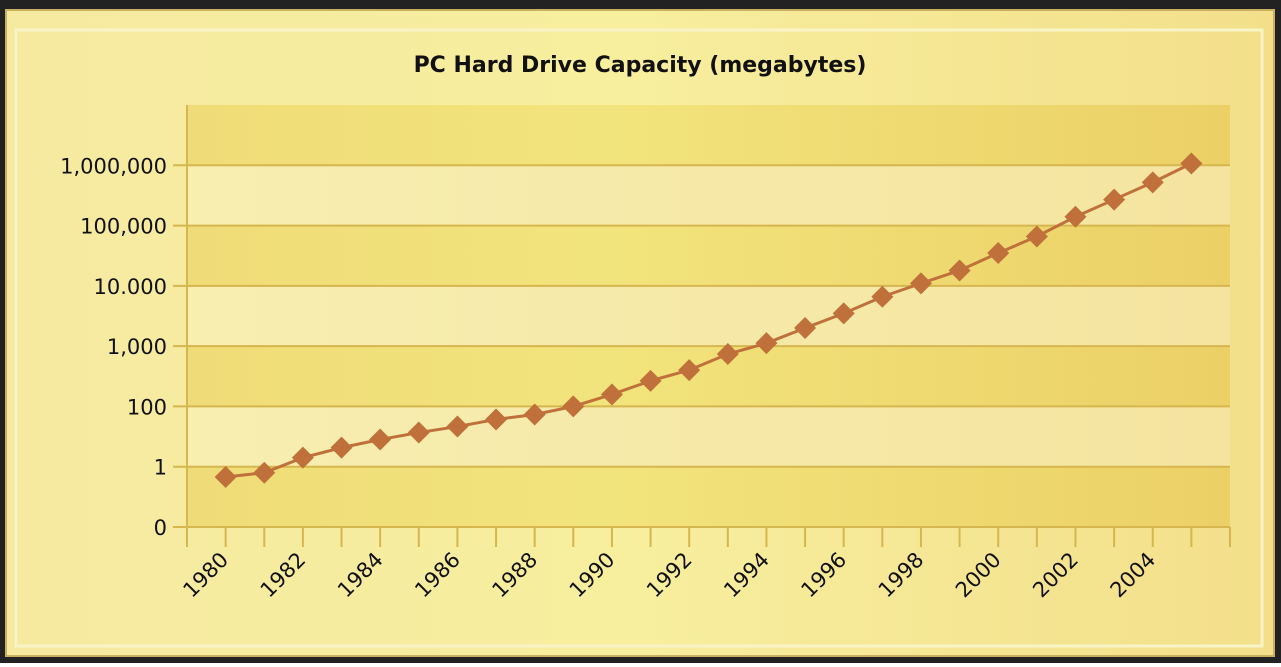 The height and width of the screenshot is (667, 1281). Describe the element at coordinates (137, 347) in the screenshot. I see `y-tick-label: 1,000` at that location.